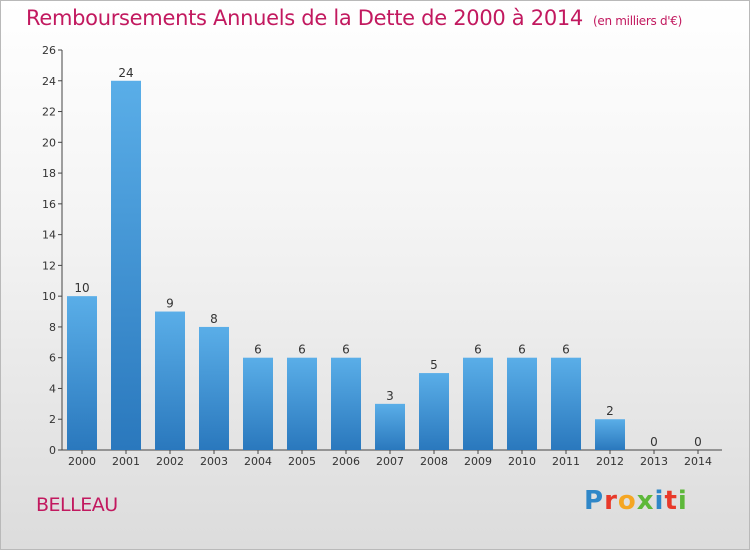 The height and width of the screenshot is (550, 750). Describe the element at coordinates (434, 411) in the screenshot. I see `bar-2008` at that location.